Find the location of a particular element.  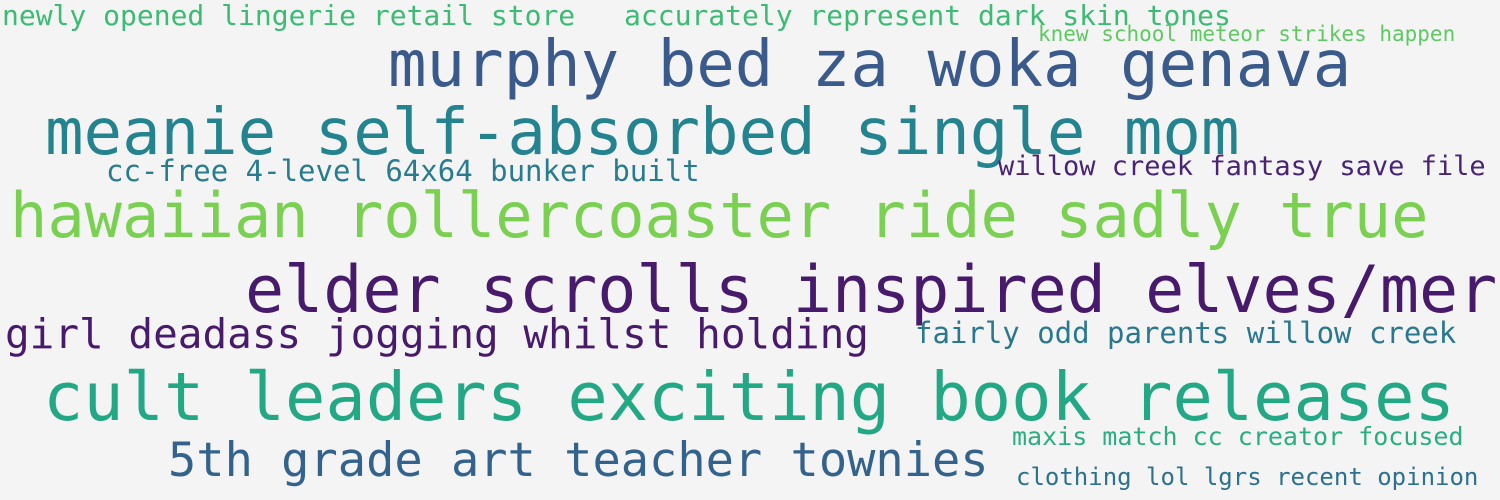

phrase-cult-leaders: cult leaders exciting book releases is located at coordinates (749, 397).